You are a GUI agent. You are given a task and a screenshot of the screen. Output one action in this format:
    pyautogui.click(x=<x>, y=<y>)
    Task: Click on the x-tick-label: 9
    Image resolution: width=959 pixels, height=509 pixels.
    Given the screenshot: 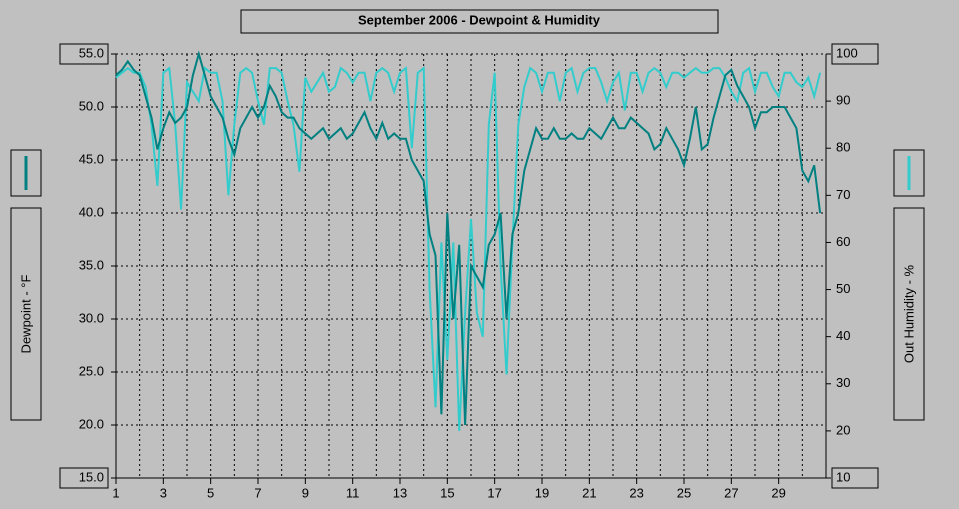 What is the action you would take?
    pyautogui.click(x=305, y=492)
    